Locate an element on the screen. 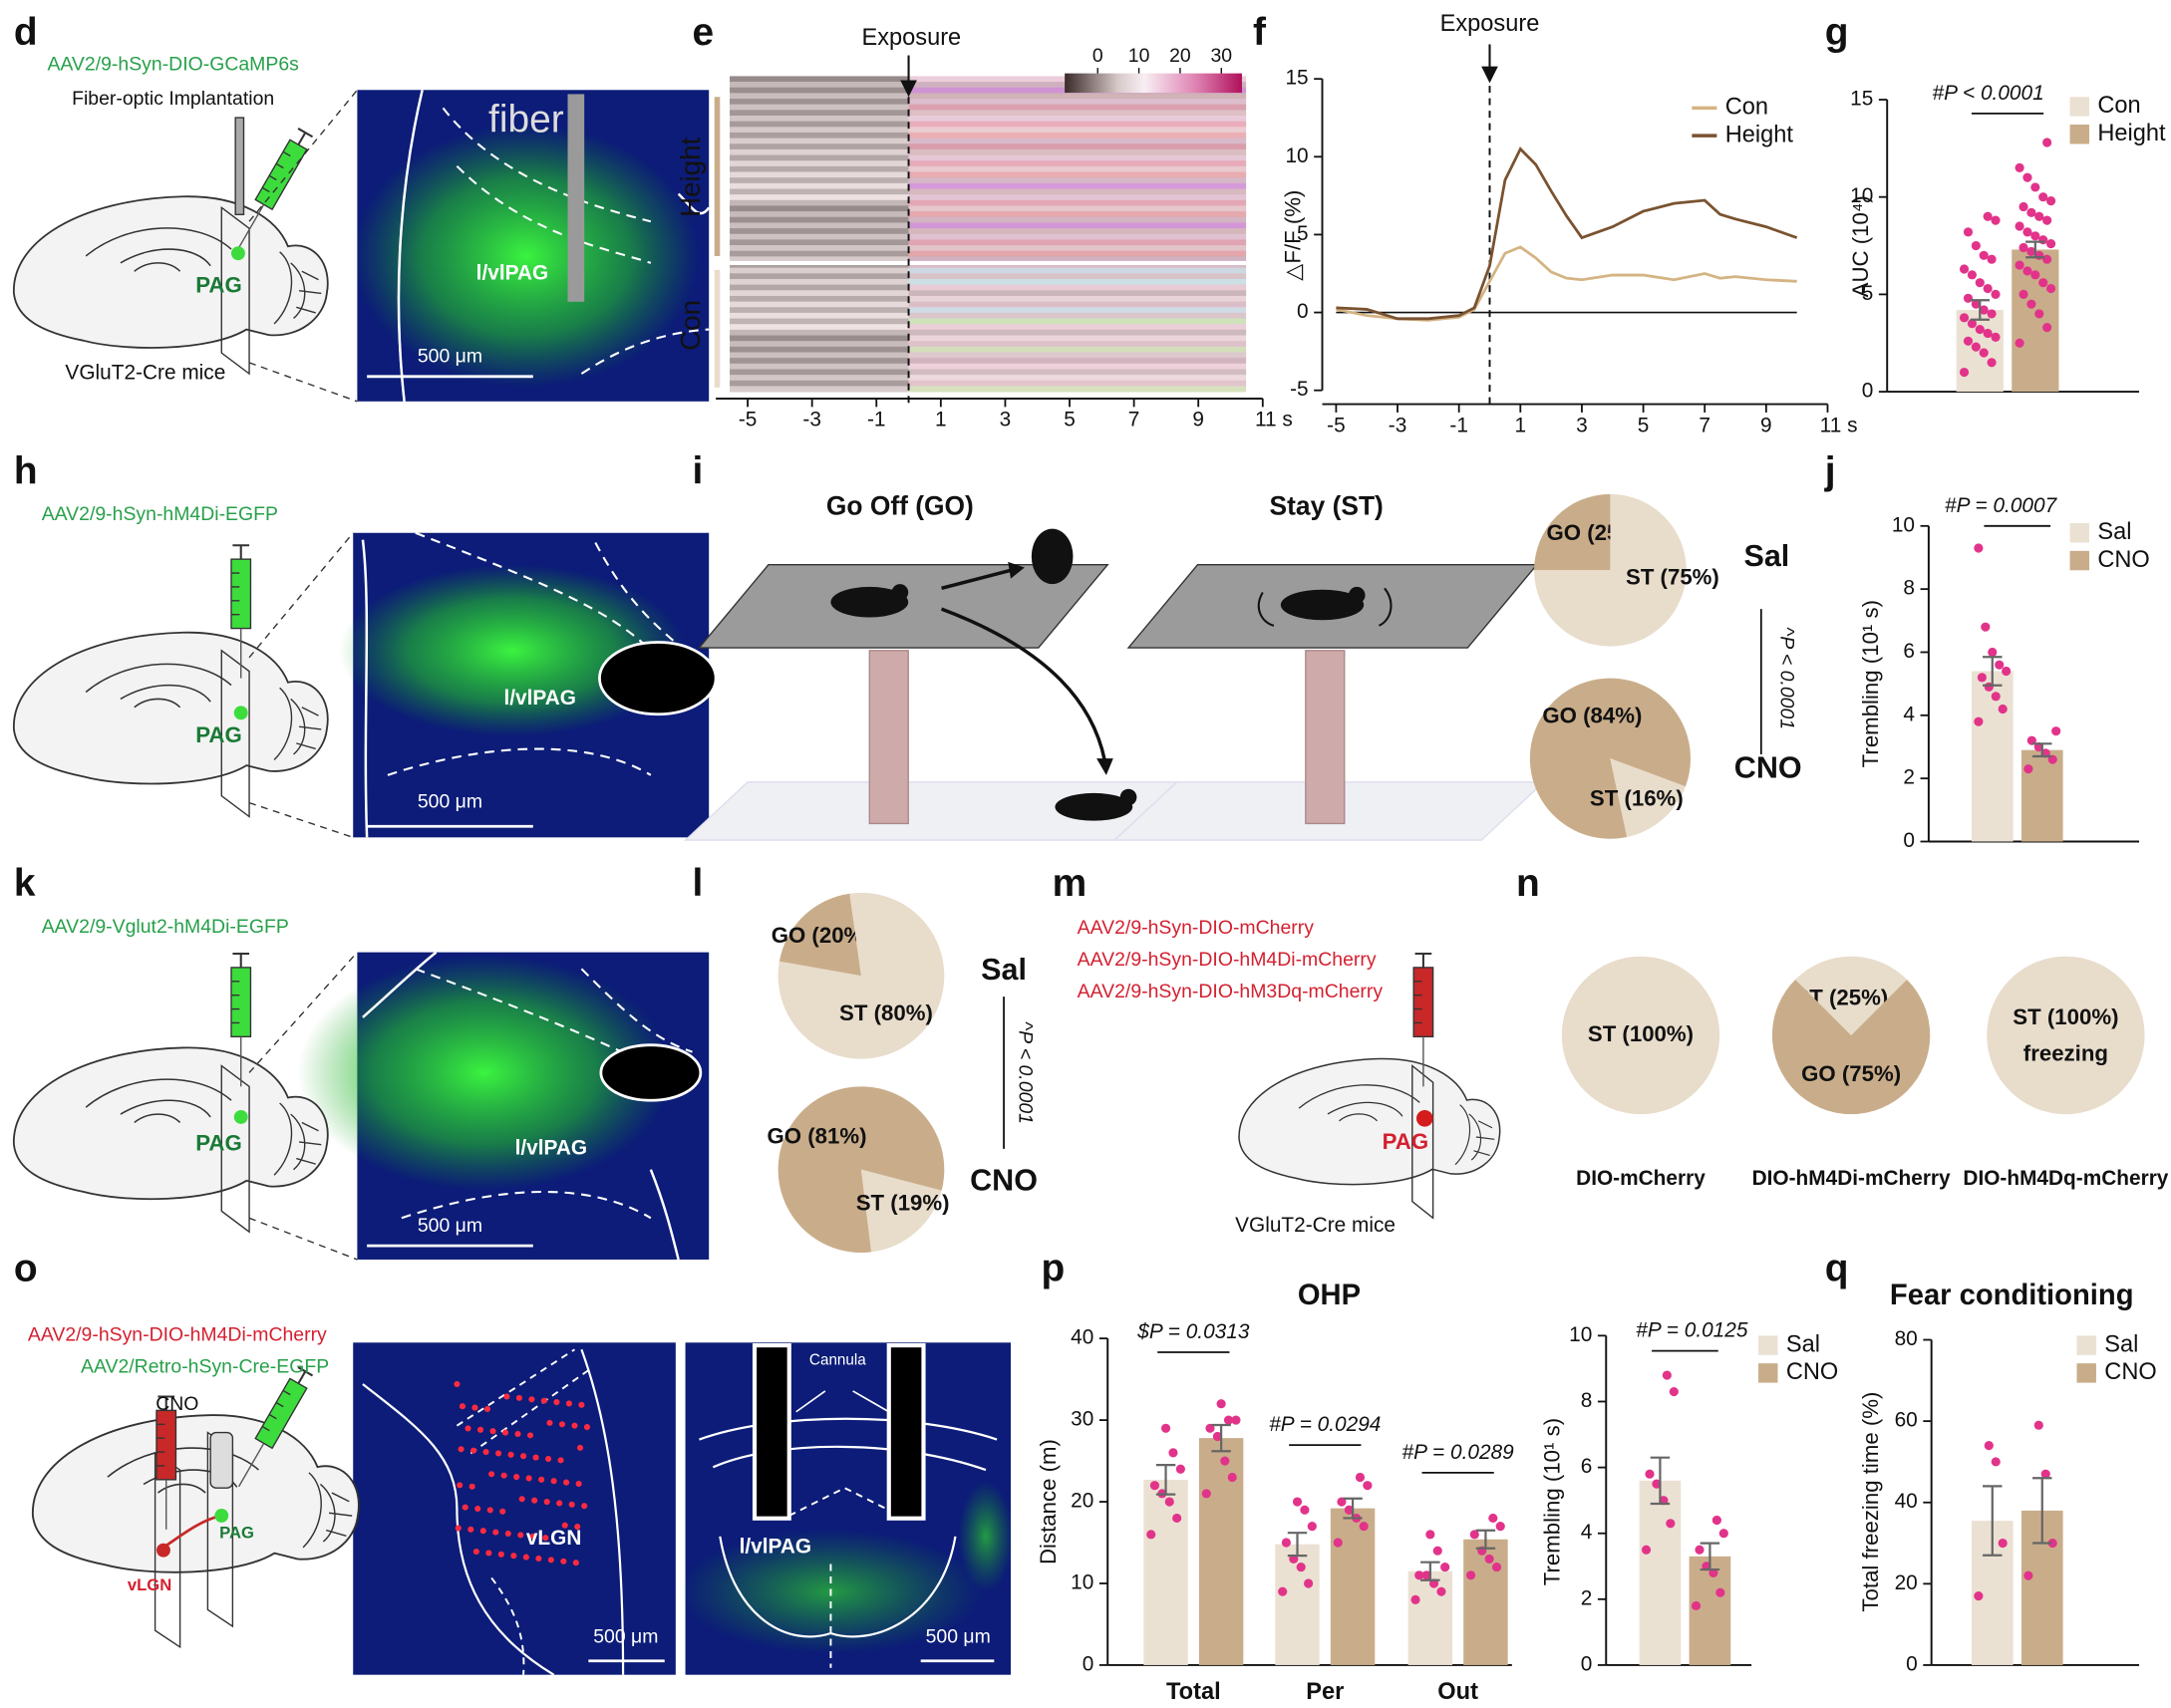  y-tick-label: 30 is located at coordinates (1082, 1419).